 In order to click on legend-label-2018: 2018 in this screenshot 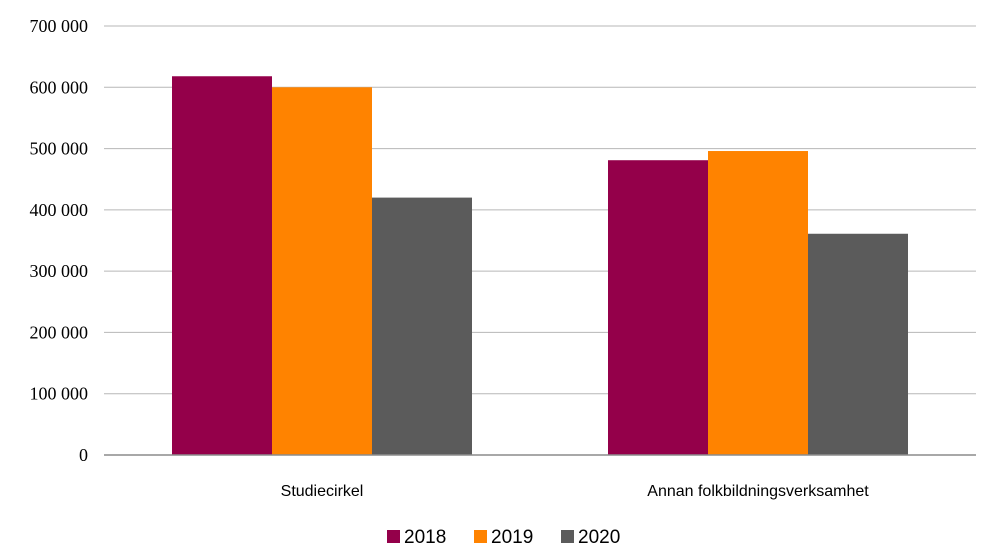, I will do `click(425, 537)`.